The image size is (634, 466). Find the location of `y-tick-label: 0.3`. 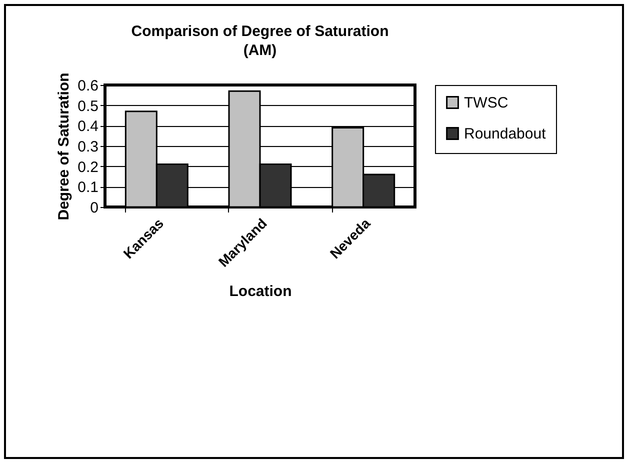

y-tick-label: 0.3 is located at coordinates (88, 147).